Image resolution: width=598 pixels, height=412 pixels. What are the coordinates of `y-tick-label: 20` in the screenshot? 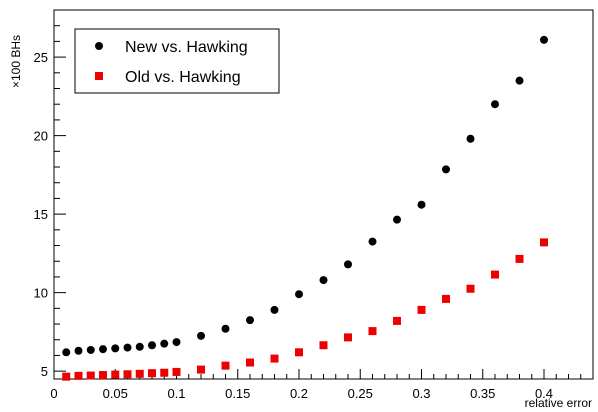 It's located at (41, 136).